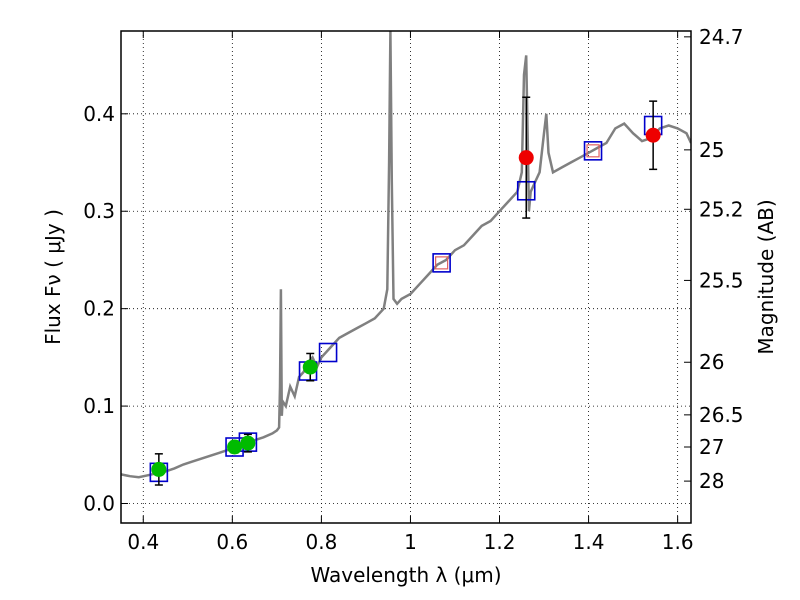 The height and width of the screenshot is (600, 800). Describe the element at coordinates (53, 277) in the screenshot. I see `y-axis-label: Flux Fν ( μJy )` at that location.